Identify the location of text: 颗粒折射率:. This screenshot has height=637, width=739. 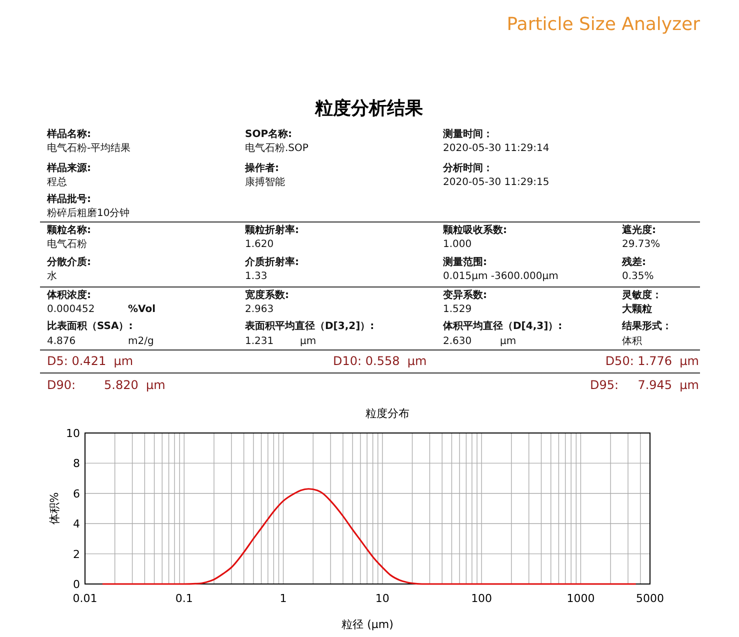
(271, 230).